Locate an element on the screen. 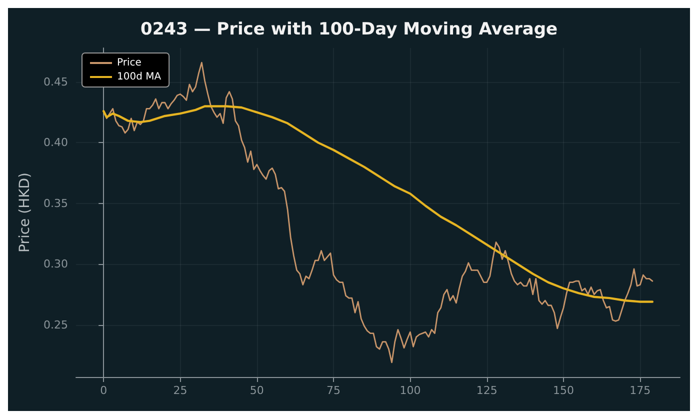  y-tick-label: 0.25 is located at coordinates (56, 325).